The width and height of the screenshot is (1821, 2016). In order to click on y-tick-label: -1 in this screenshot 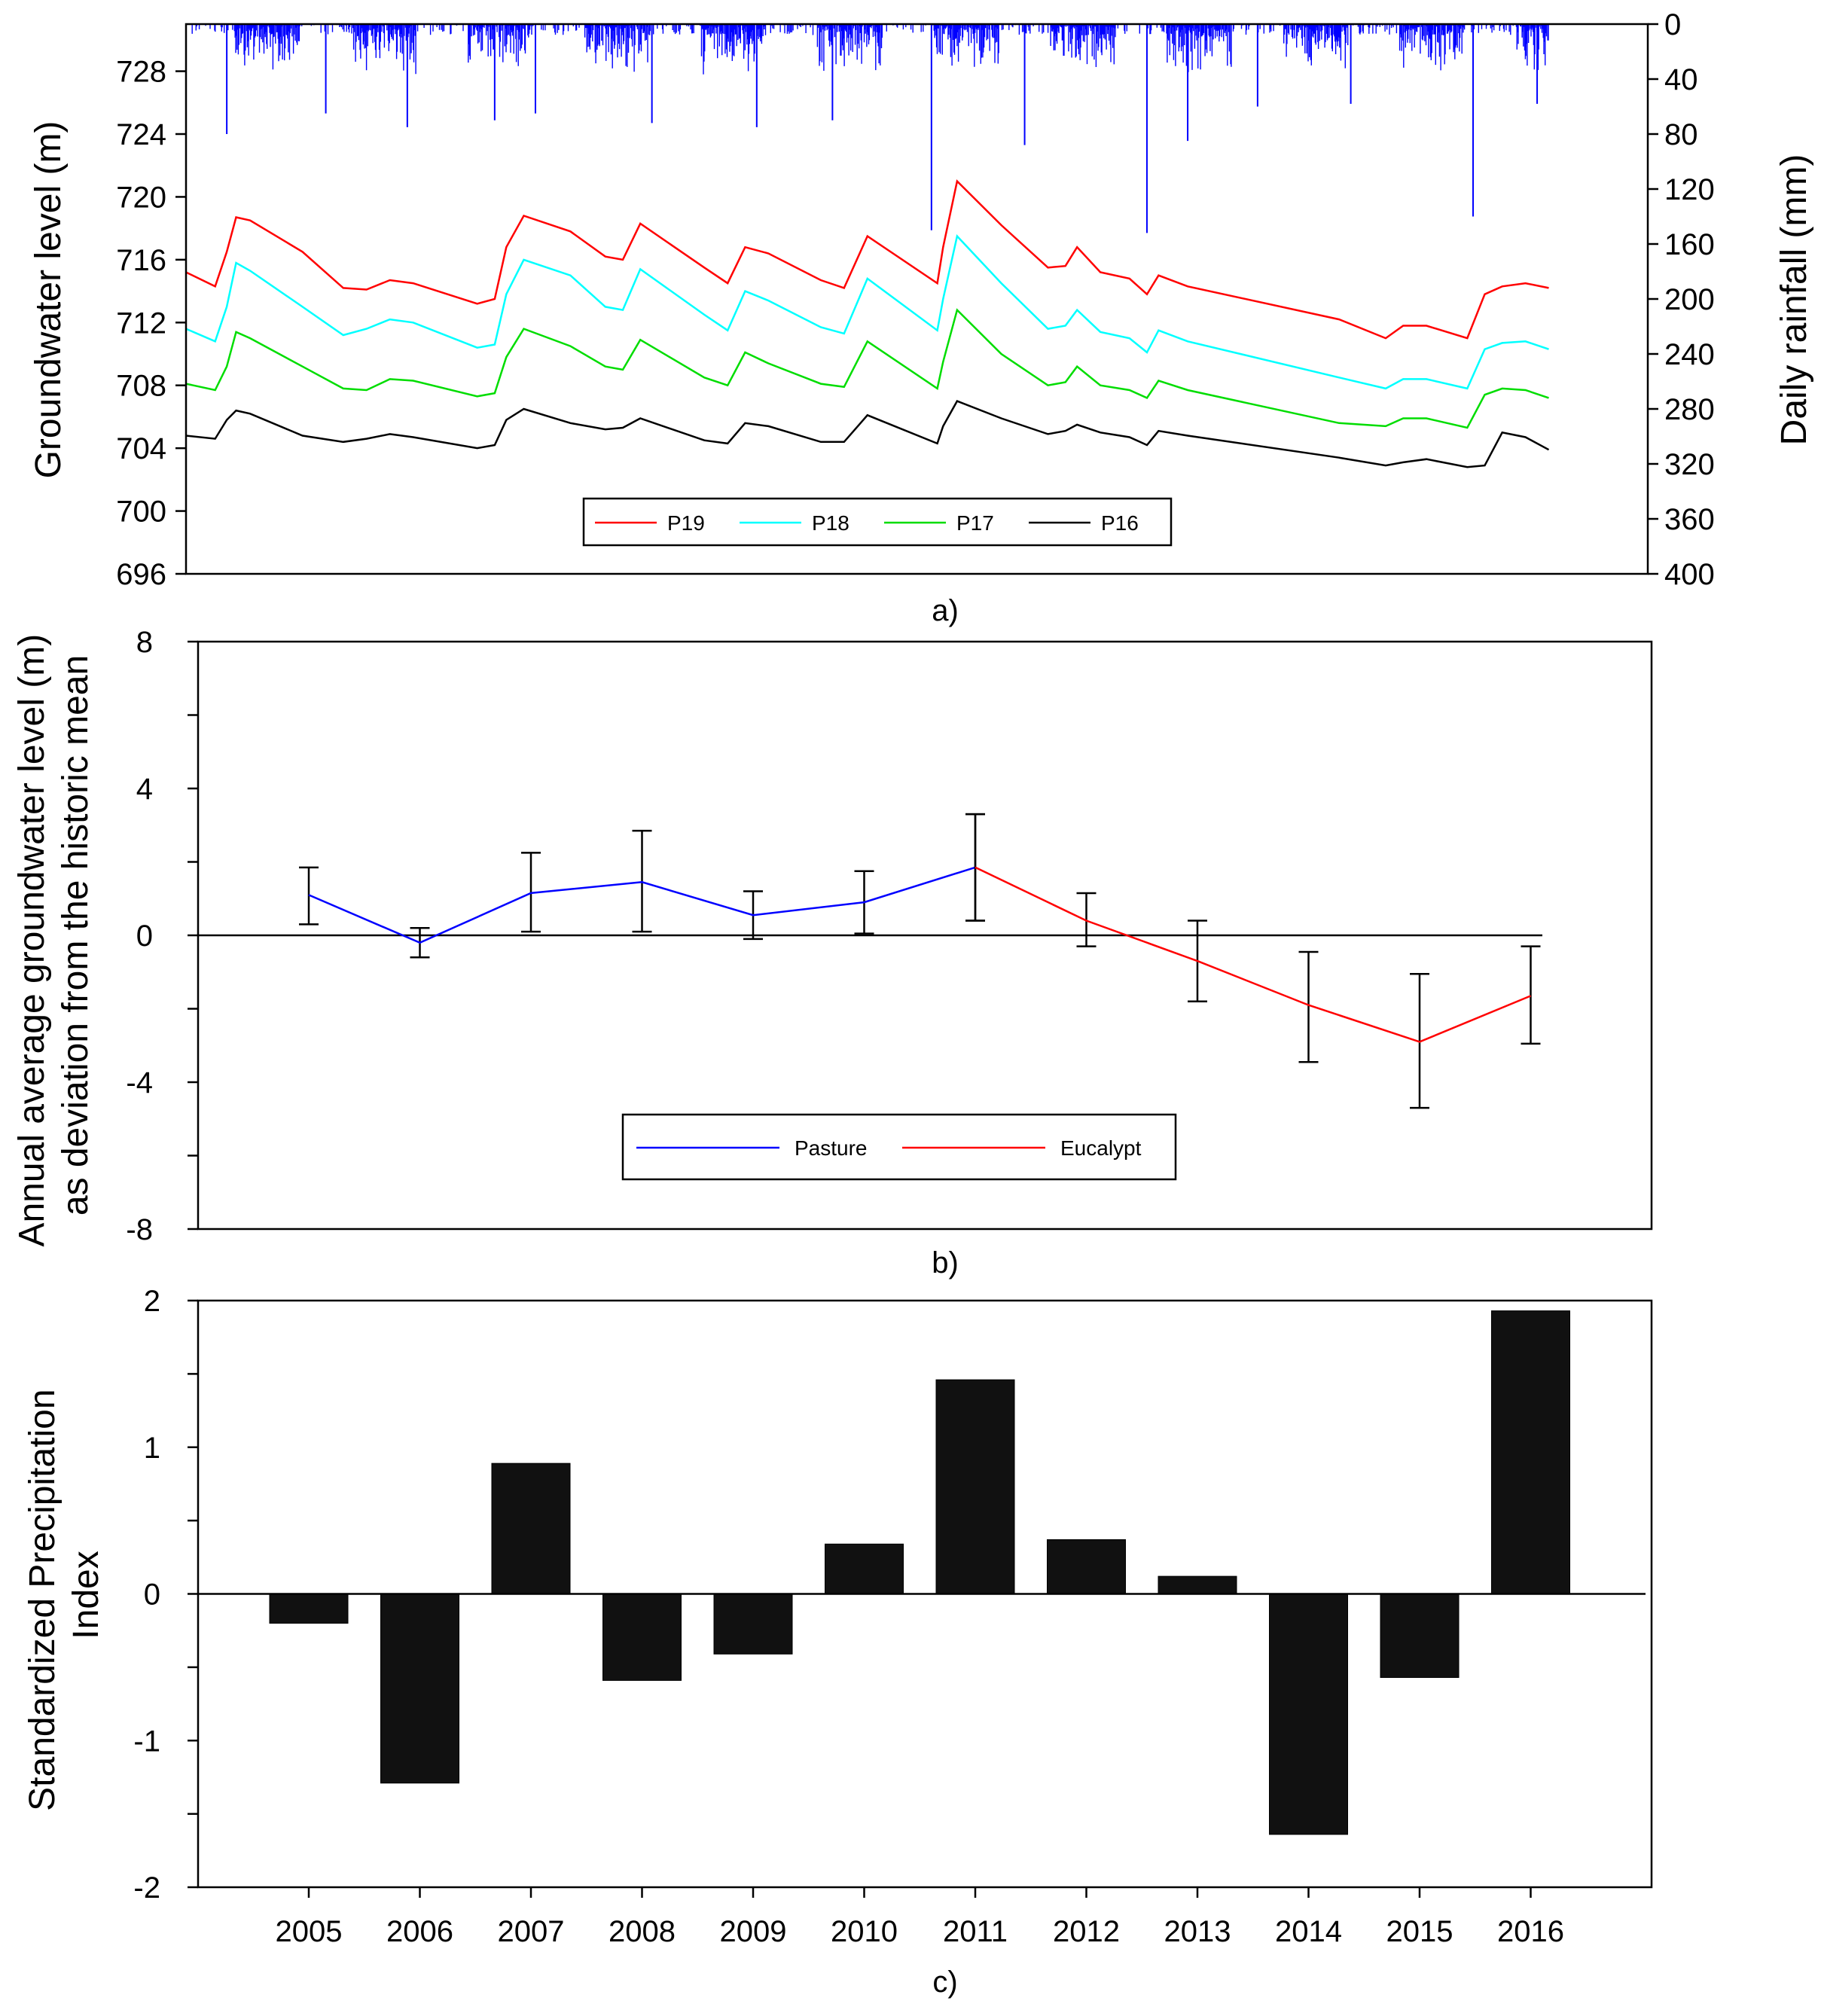, I will do `click(146, 1742)`.